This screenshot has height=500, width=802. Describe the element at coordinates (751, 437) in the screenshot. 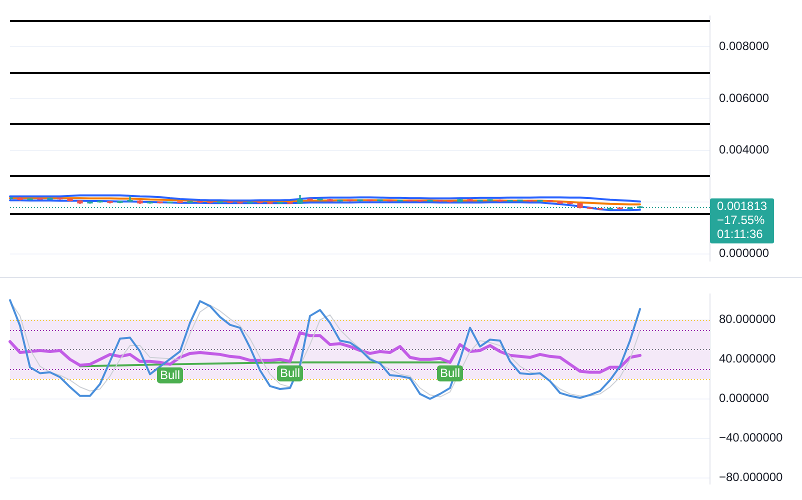

I see `y-tick-label: −40.000000` at that location.